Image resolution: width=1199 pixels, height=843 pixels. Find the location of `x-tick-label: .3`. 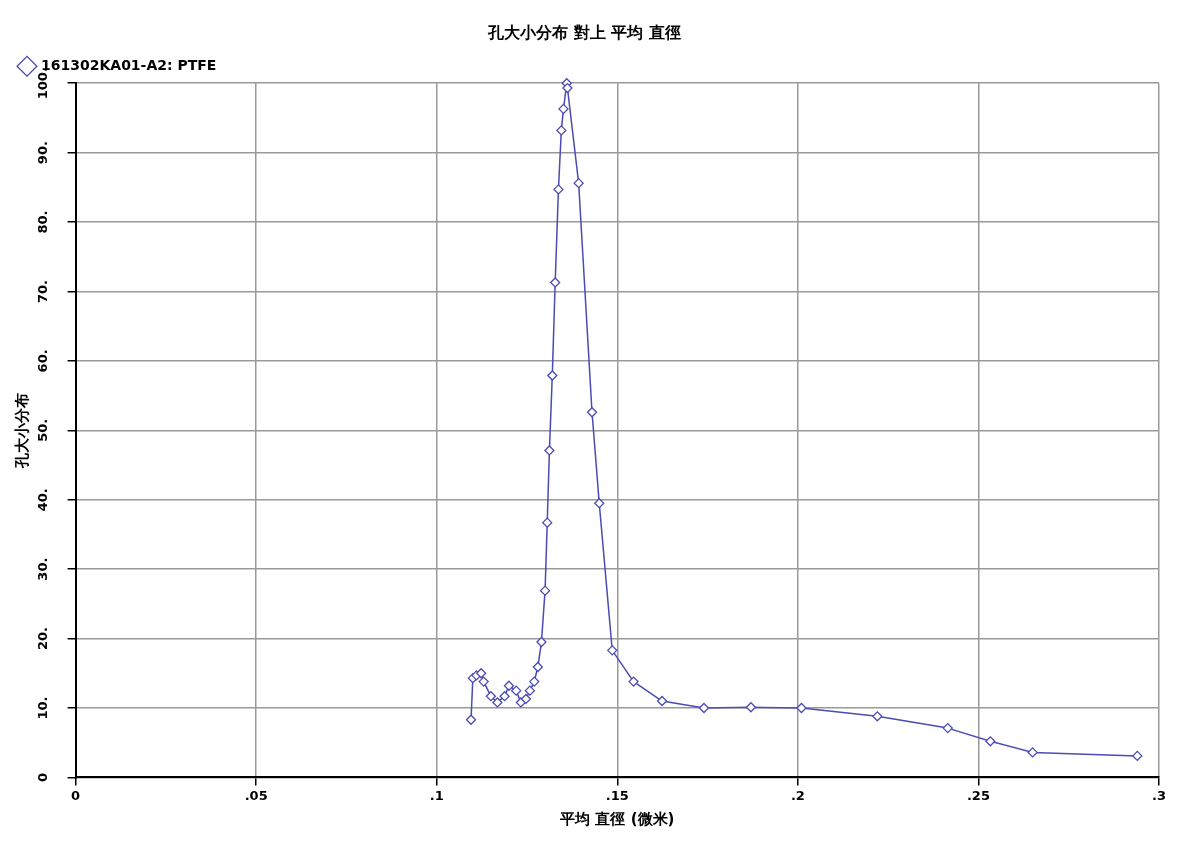

x-tick-label: .3 is located at coordinates (1159, 795).